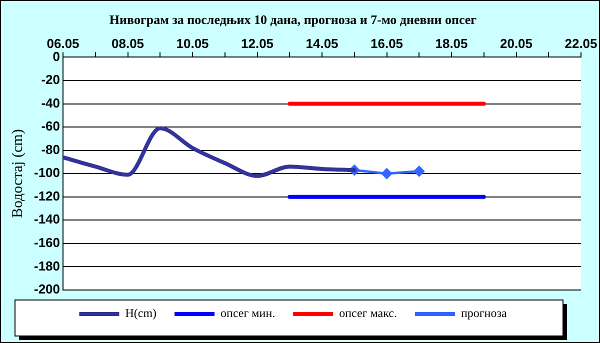  What do you see at coordinates (293, 20) in the screenshot?
I see `chart-title: Нивограм за последњих 10 дана, прогноза и 7-мо дневни опсег` at bounding box center [293, 20].